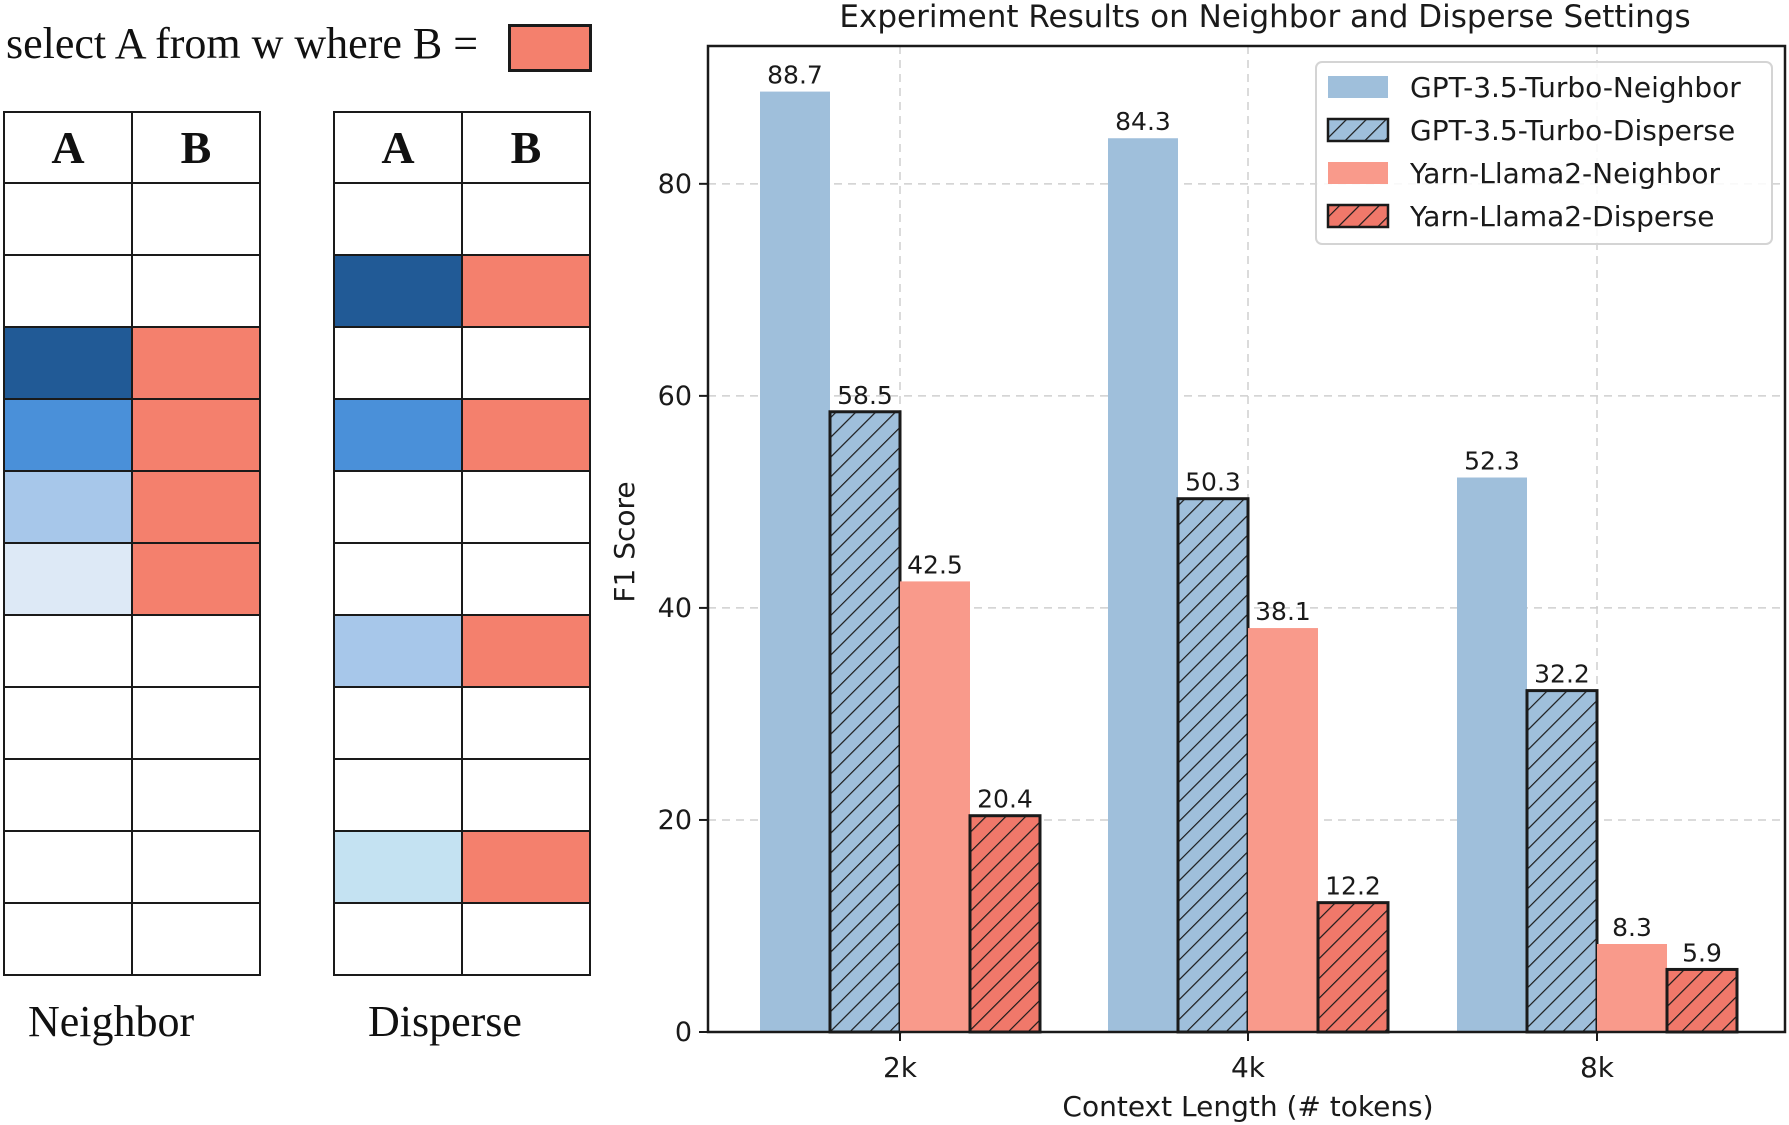 The width and height of the screenshot is (1789, 1125). I want to click on bar-value-label: 32.2, so click(1562, 674).